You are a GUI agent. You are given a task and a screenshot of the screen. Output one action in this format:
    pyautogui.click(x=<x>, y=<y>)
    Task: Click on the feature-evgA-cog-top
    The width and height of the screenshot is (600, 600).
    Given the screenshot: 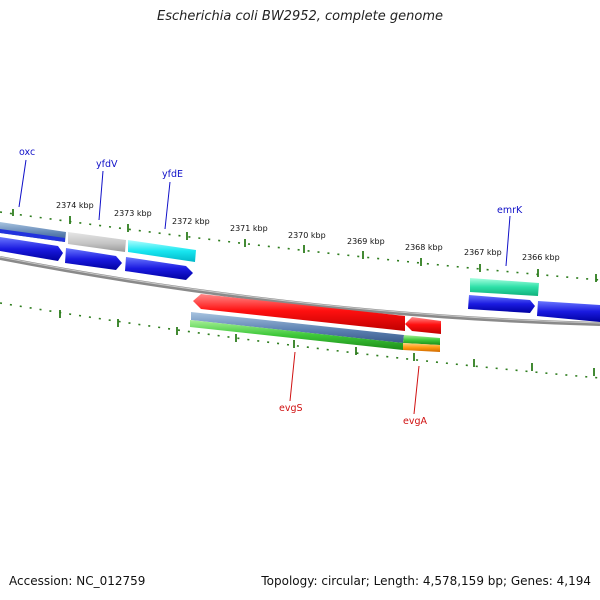 What is the action you would take?
    pyautogui.click(x=421, y=340)
    